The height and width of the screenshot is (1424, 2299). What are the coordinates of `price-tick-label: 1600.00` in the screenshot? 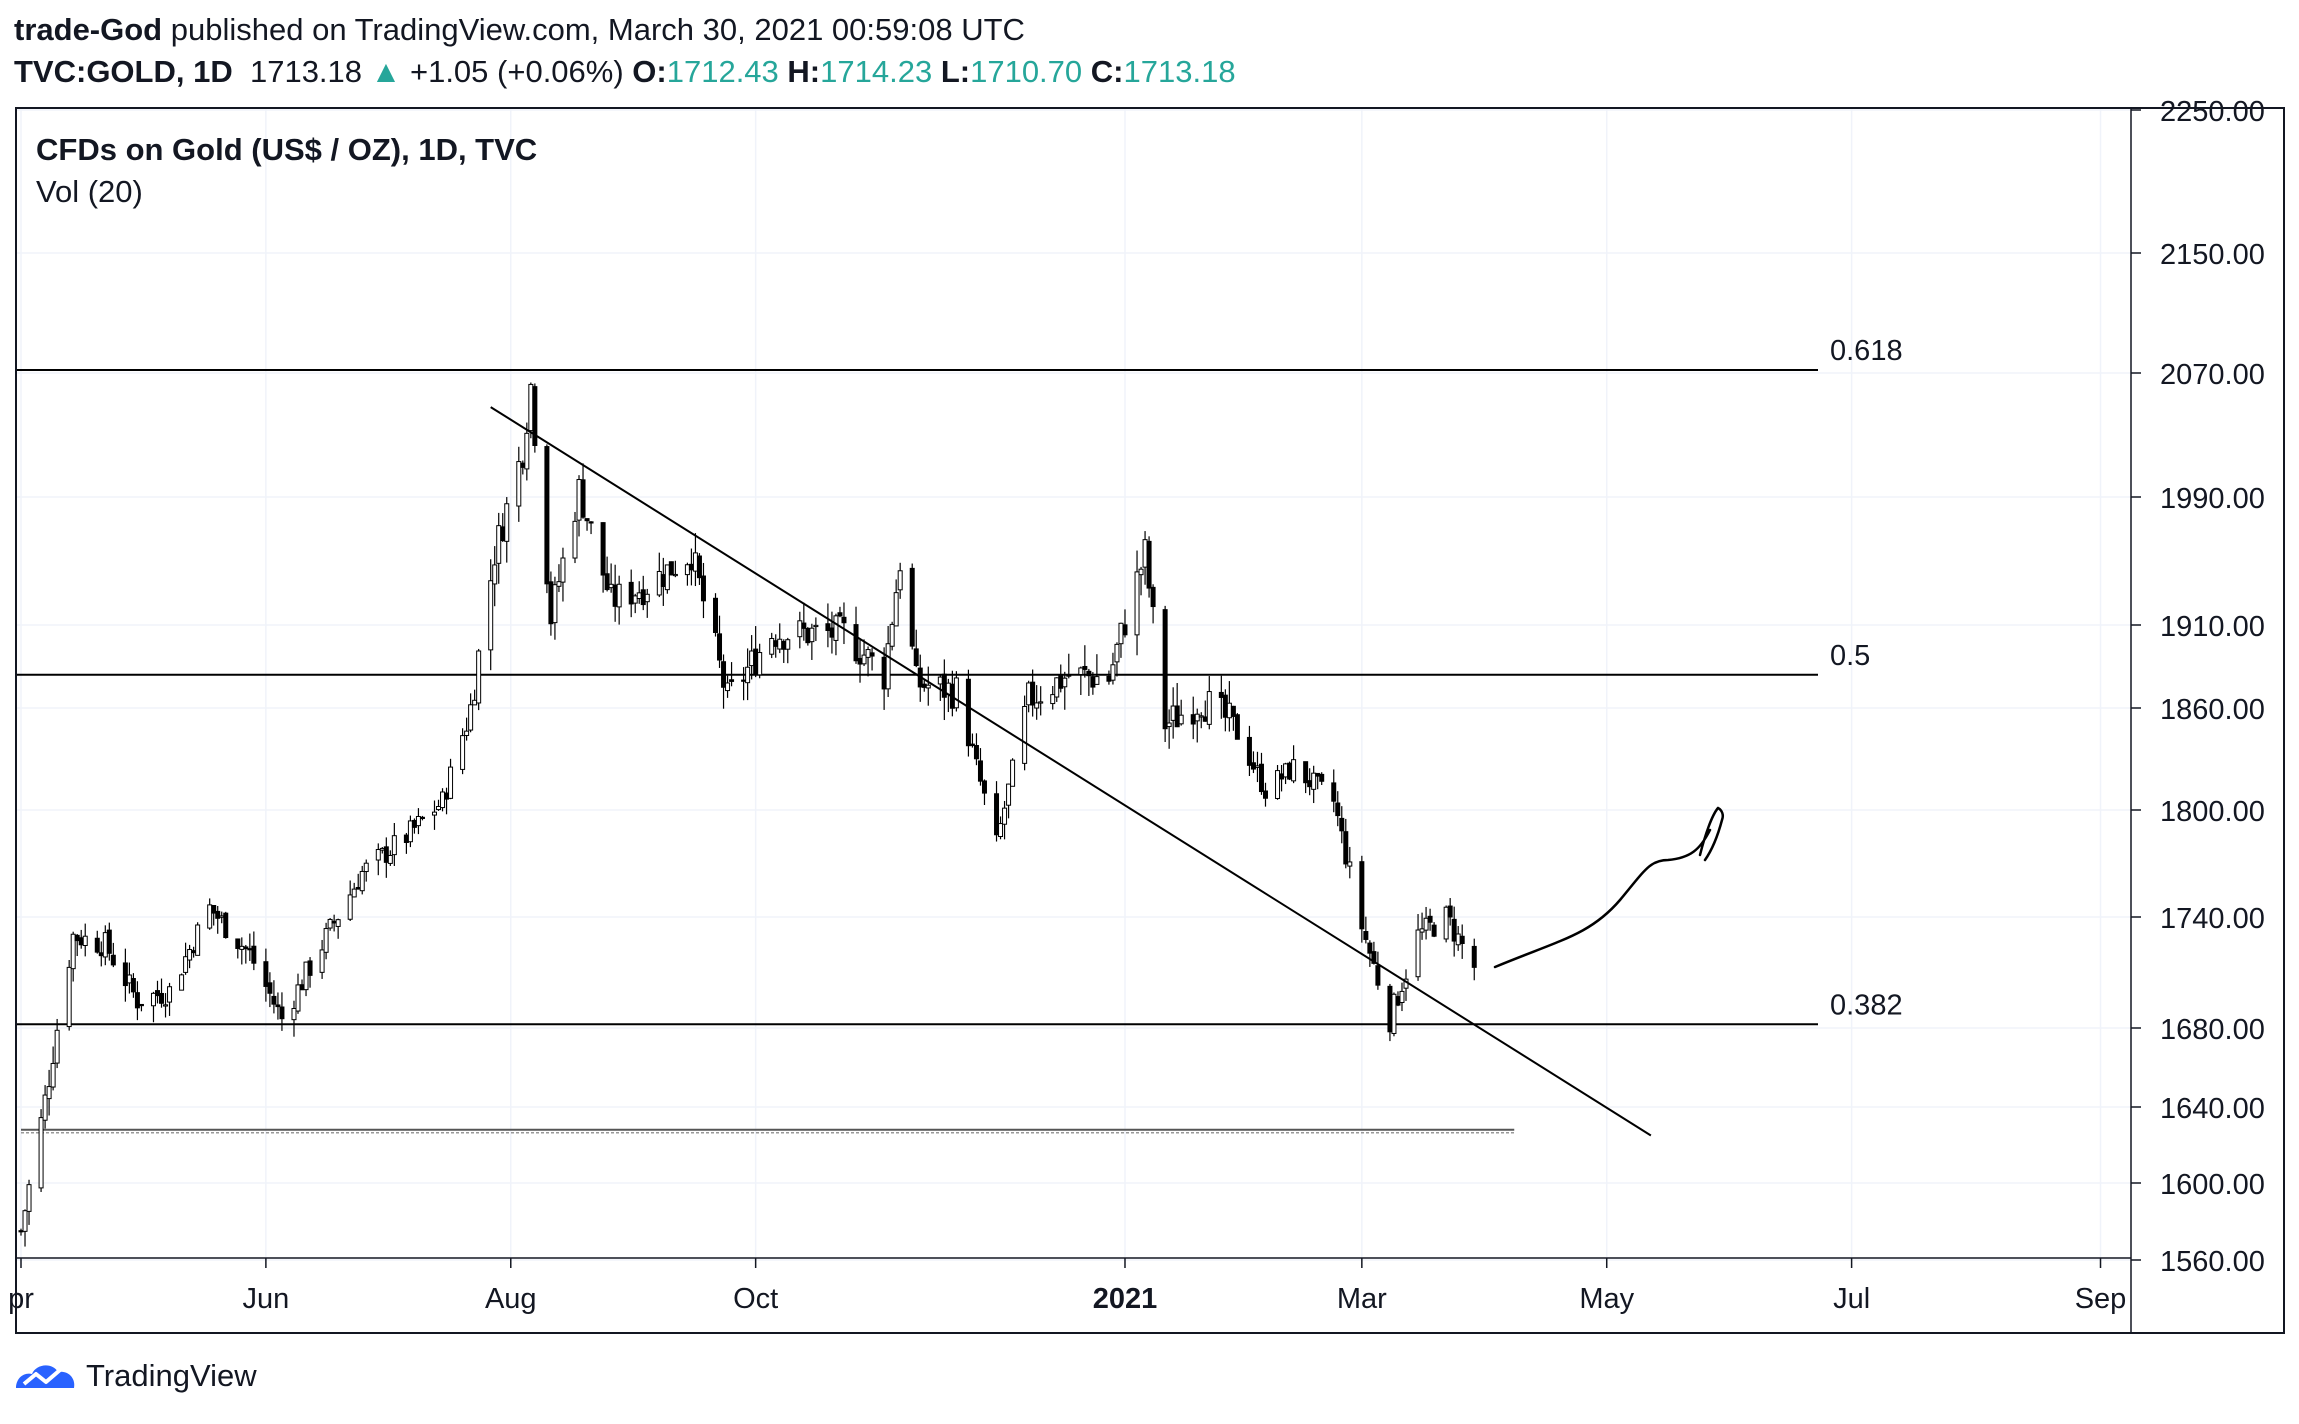 It's located at (2212, 1185).